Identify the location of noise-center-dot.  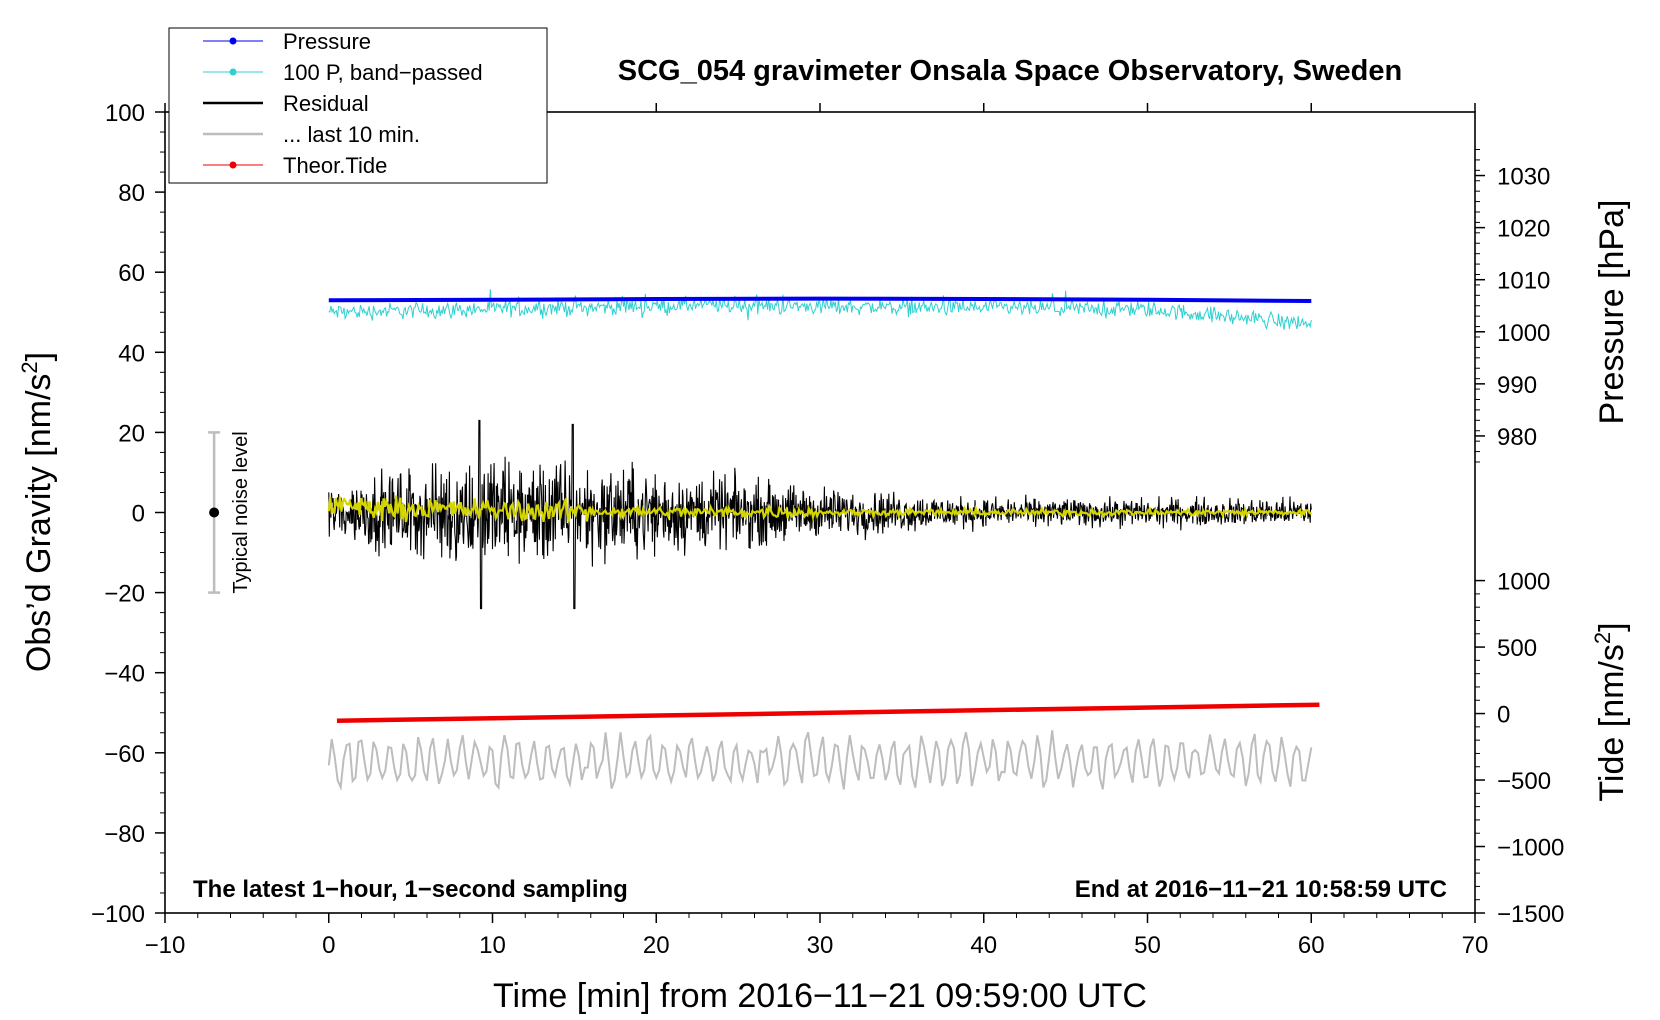
(214, 512).